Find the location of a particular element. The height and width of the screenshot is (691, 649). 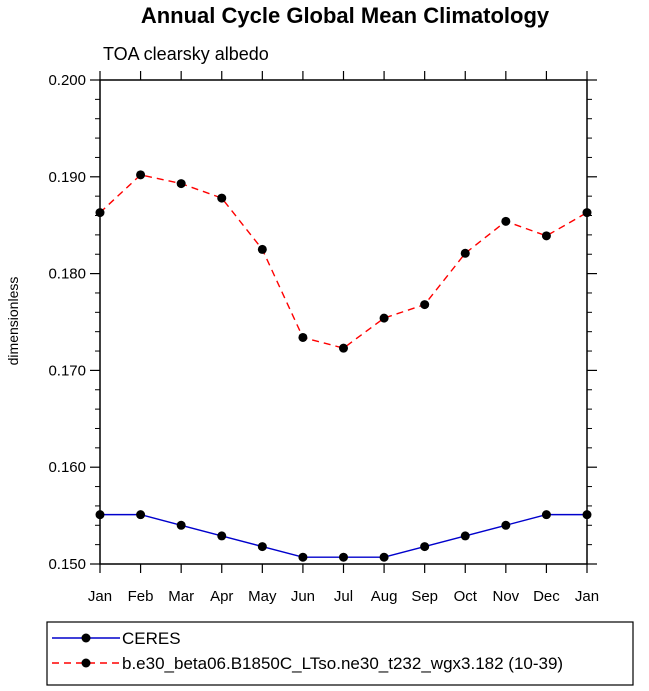

legend-box is located at coordinates (340, 653).